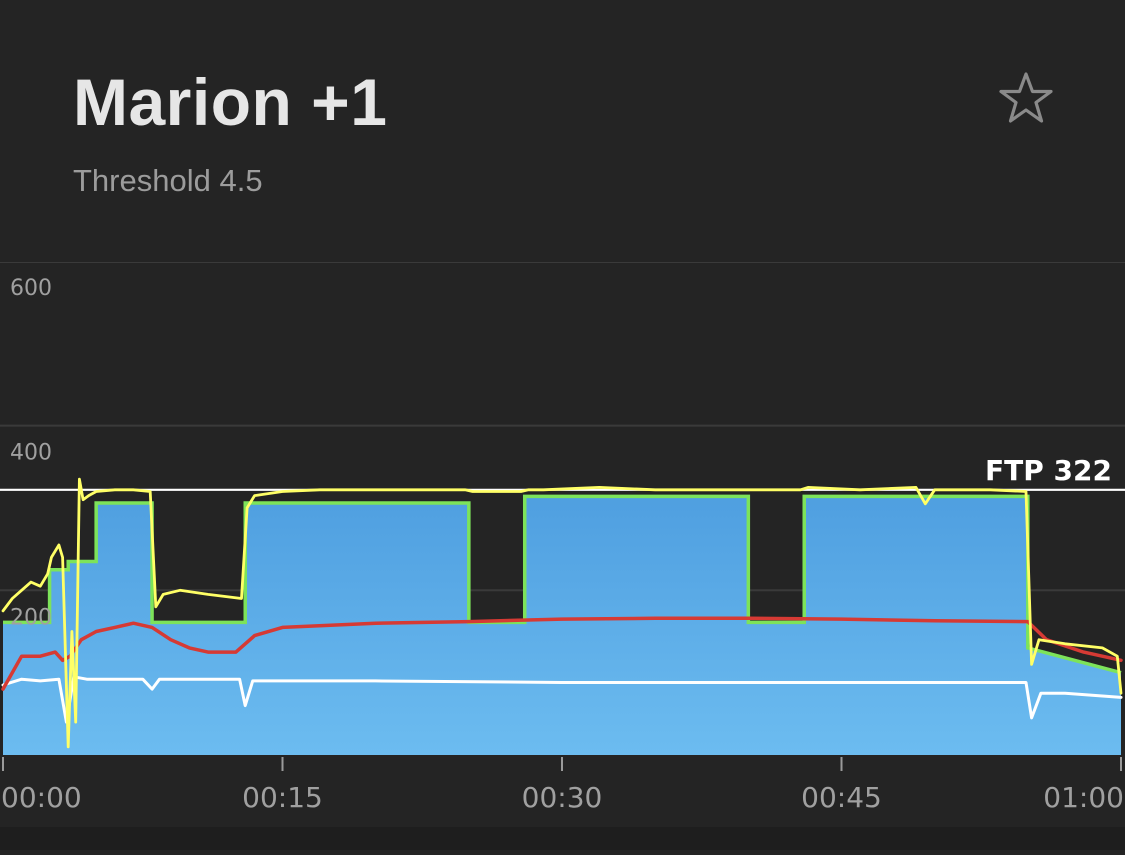 The image size is (1125, 855). What do you see at coordinates (31, 453) in the screenshot?
I see `y-tick-label: 400` at bounding box center [31, 453].